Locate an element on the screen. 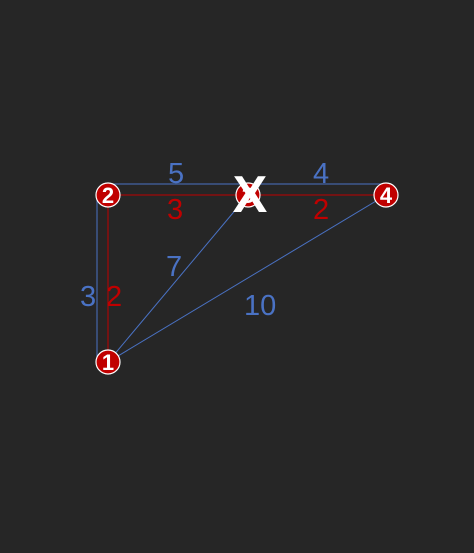  cross-out-mark: X is located at coordinates (250, 195).